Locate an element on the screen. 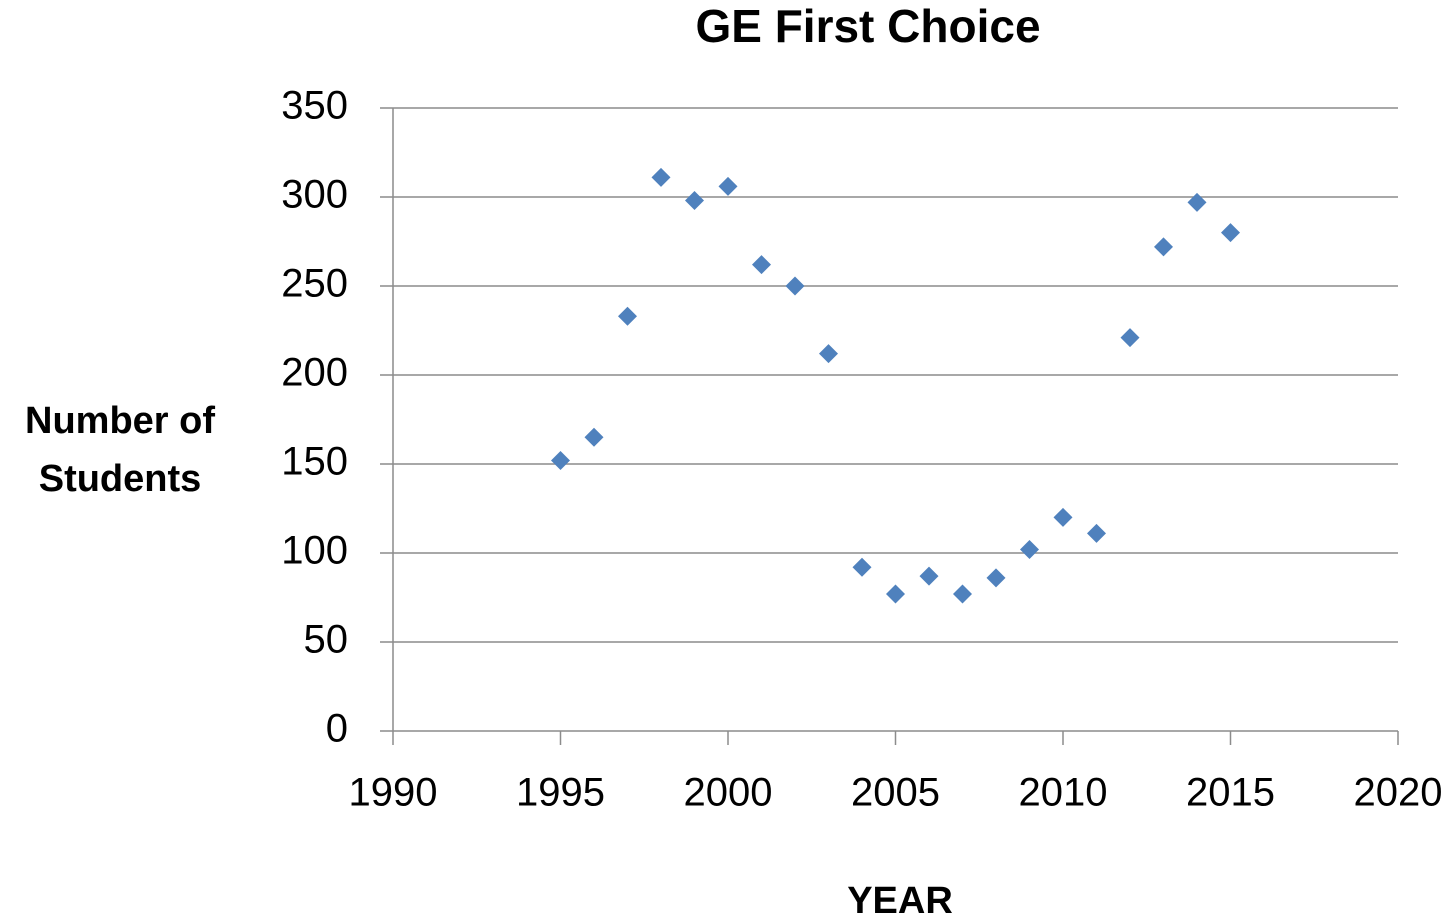  y-tick-label: 150 is located at coordinates (314, 462).